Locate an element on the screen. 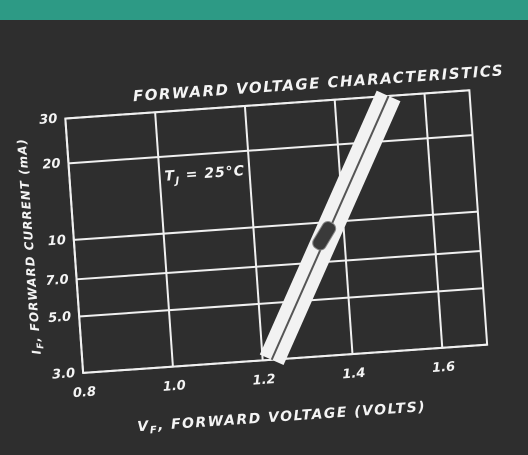  y-tick-label: 30 is located at coordinates (48, 120).